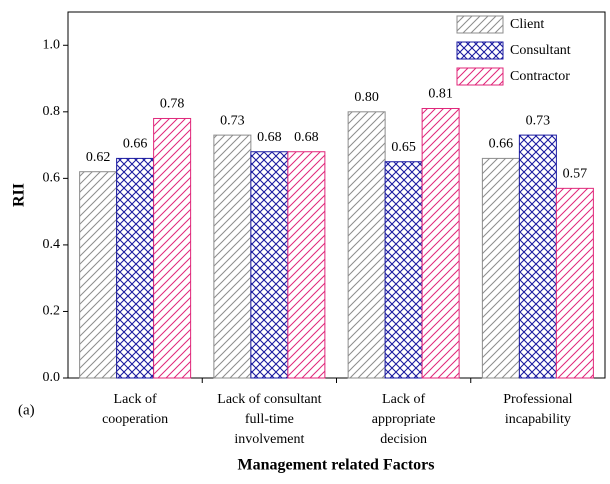 This screenshot has width=610, height=484. I want to click on x-tick-label: incapability, so click(538, 419).